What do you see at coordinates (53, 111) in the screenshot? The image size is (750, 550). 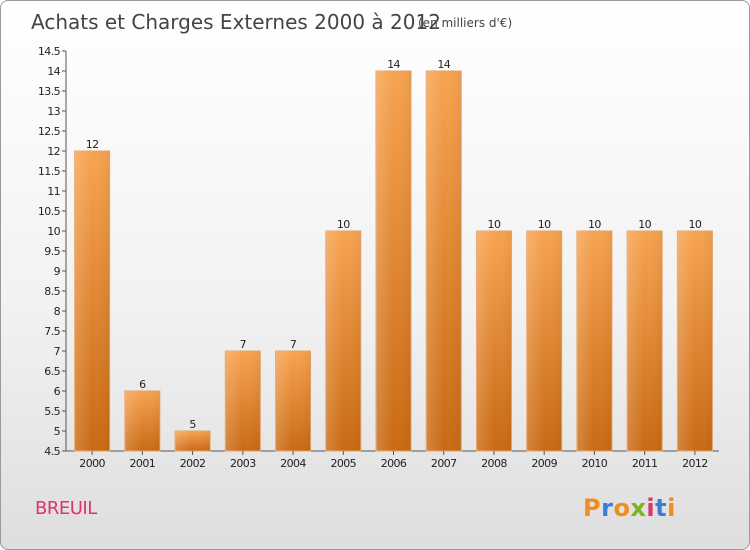 I see `y-tick-label: 13` at bounding box center [53, 111].